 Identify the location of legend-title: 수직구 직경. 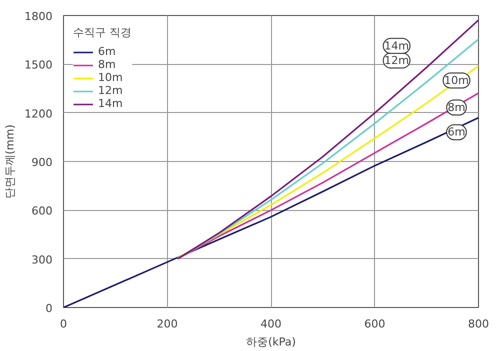
(102, 32).